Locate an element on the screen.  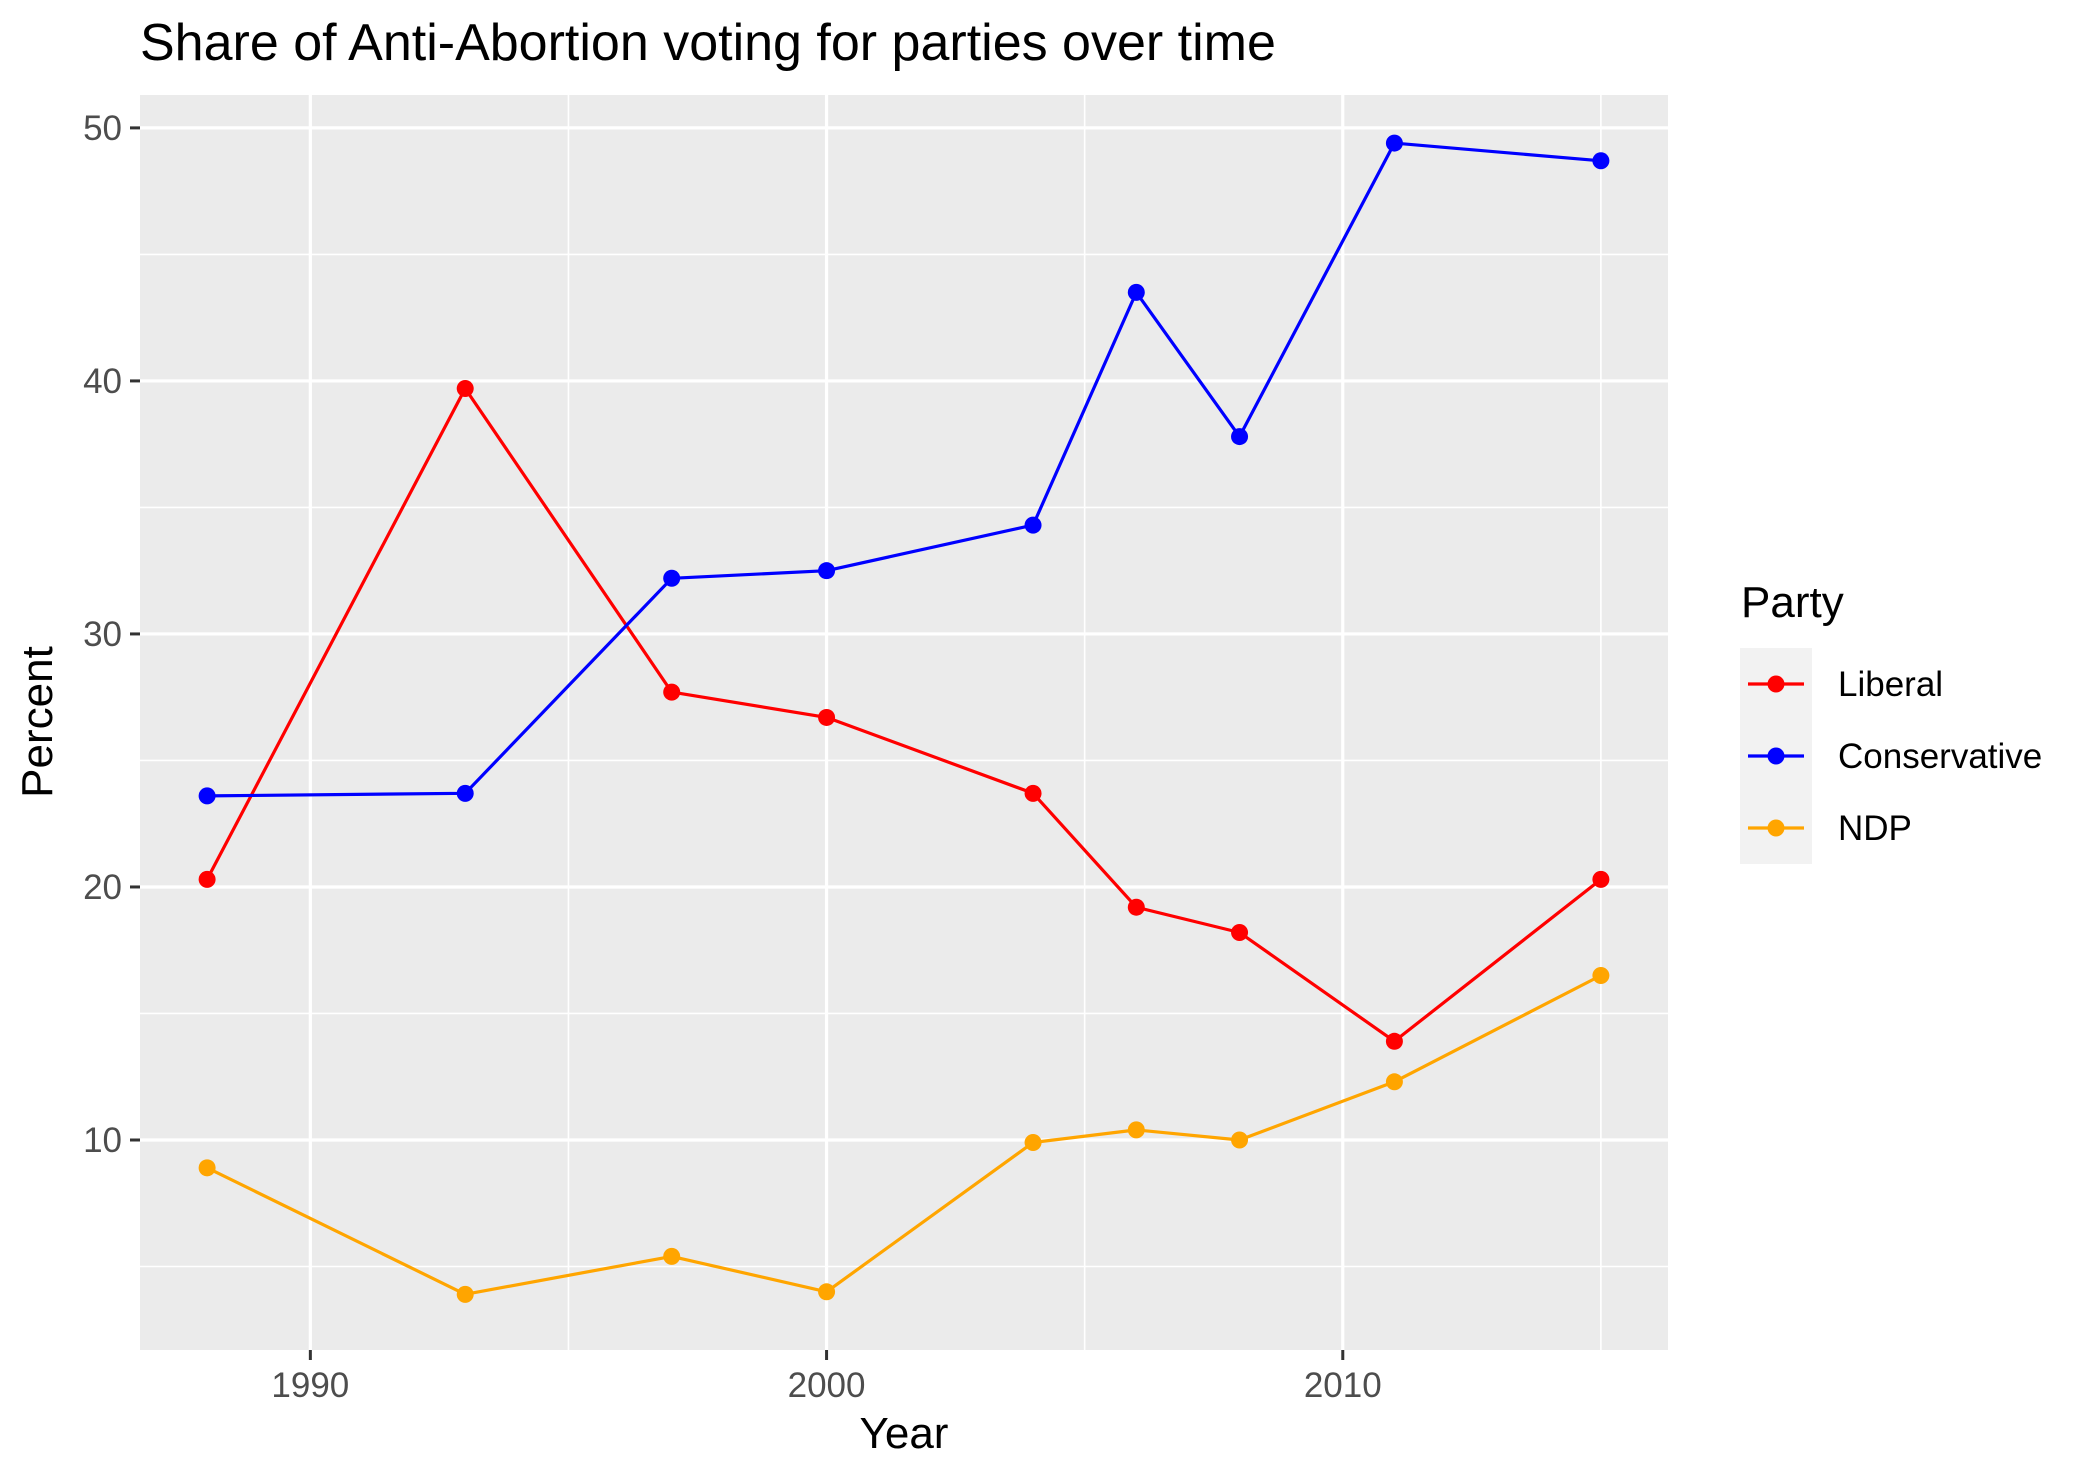
y-axis: 10 20 30 40 50 is located at coordinates (111, 634).